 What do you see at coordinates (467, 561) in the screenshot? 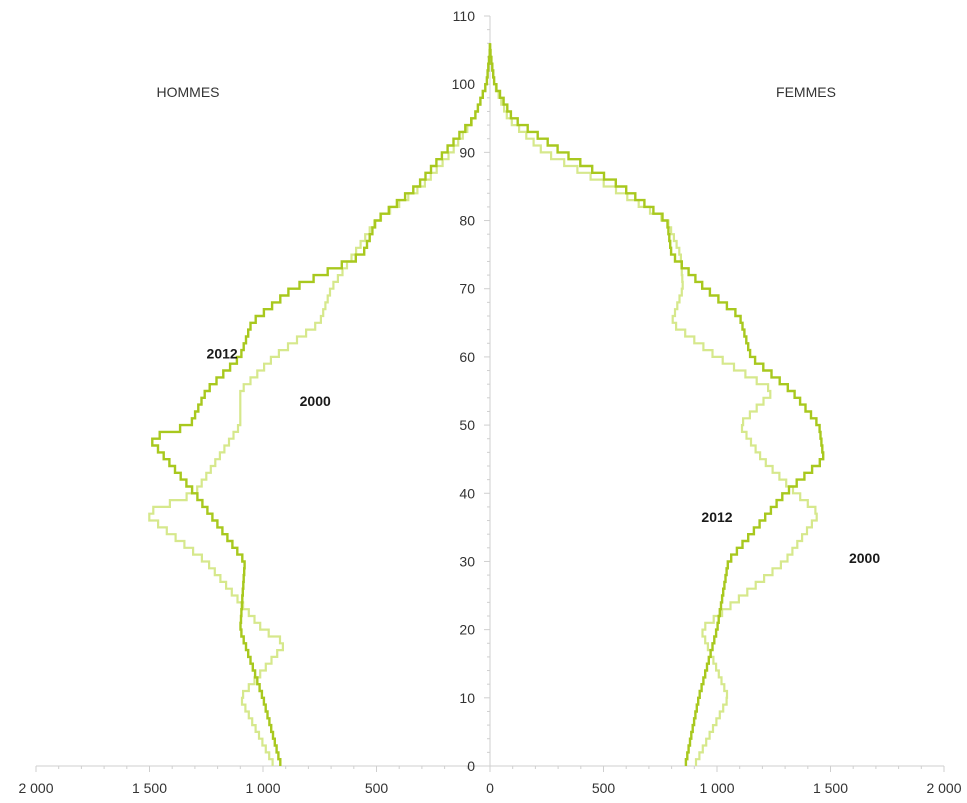
I see `y-tick-label: 30` at bounding box center [467, 561].